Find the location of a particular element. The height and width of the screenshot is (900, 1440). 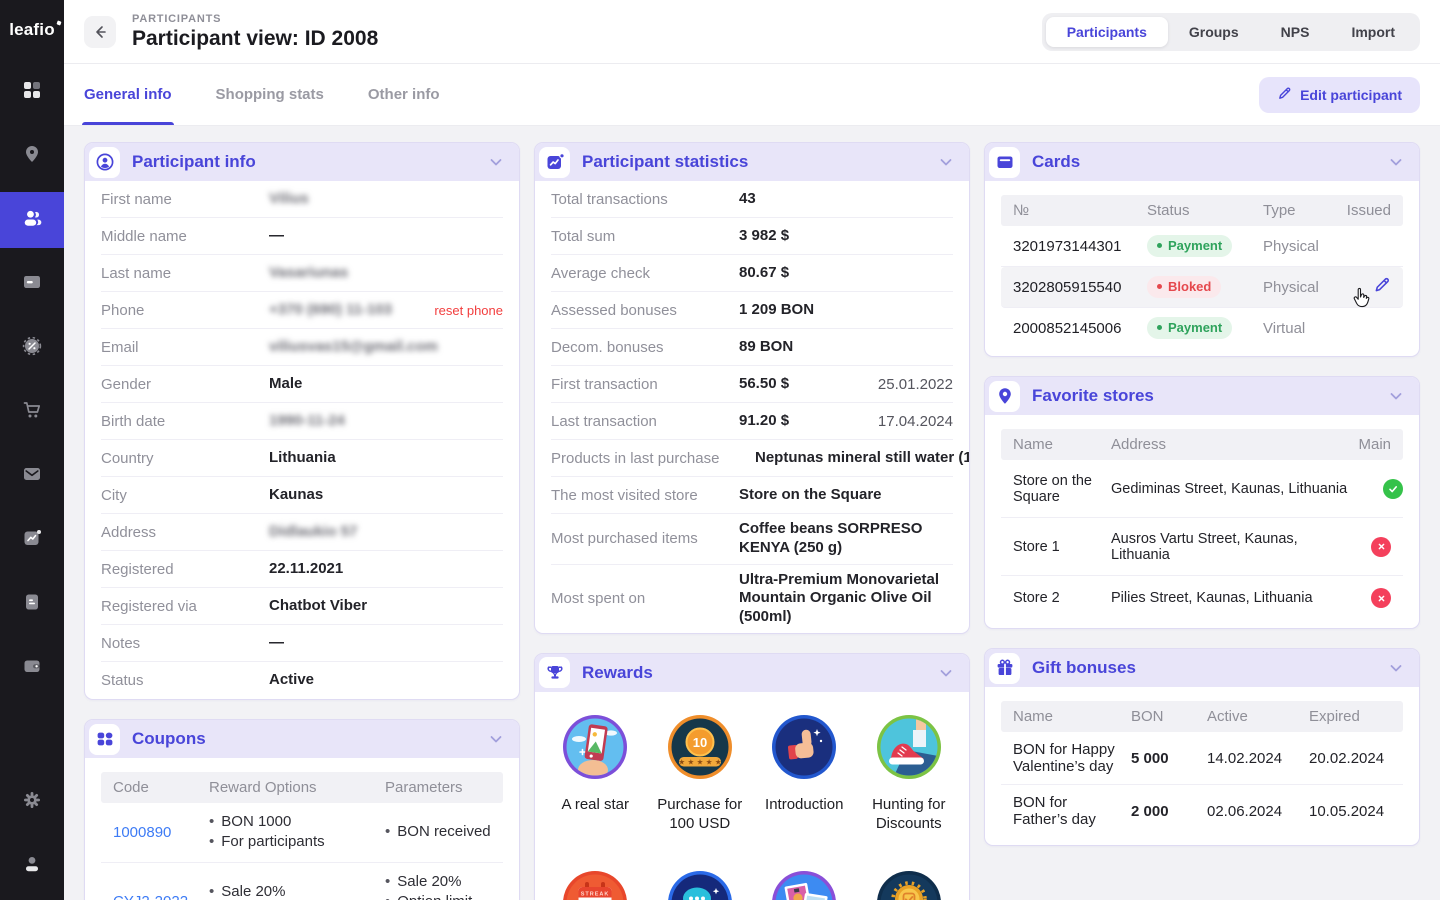

photos-icon is located at coordinates (804, 885).